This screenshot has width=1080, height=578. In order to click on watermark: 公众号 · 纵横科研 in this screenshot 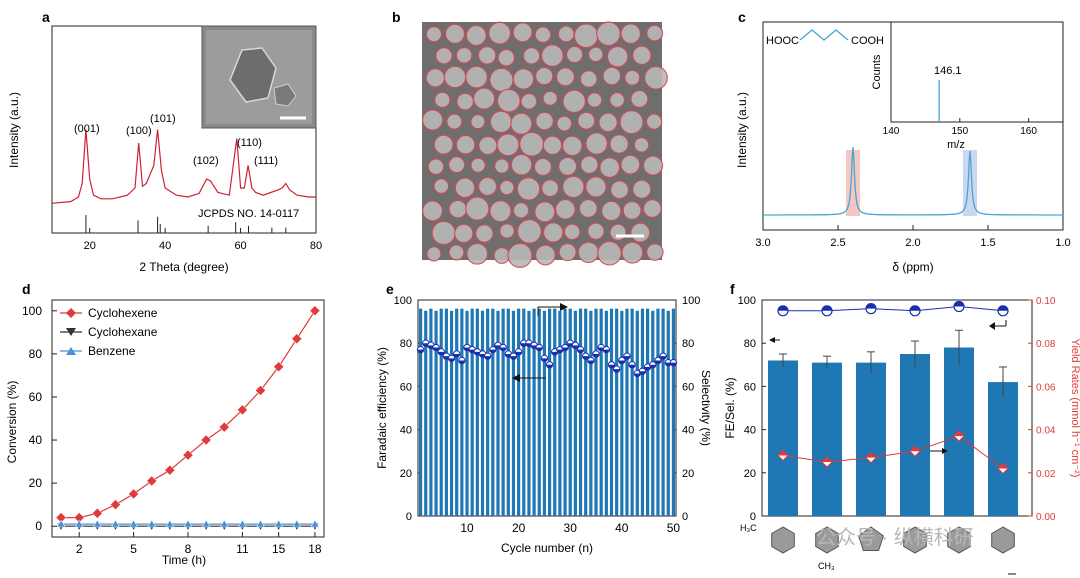, I will do `click(895, 537)`.